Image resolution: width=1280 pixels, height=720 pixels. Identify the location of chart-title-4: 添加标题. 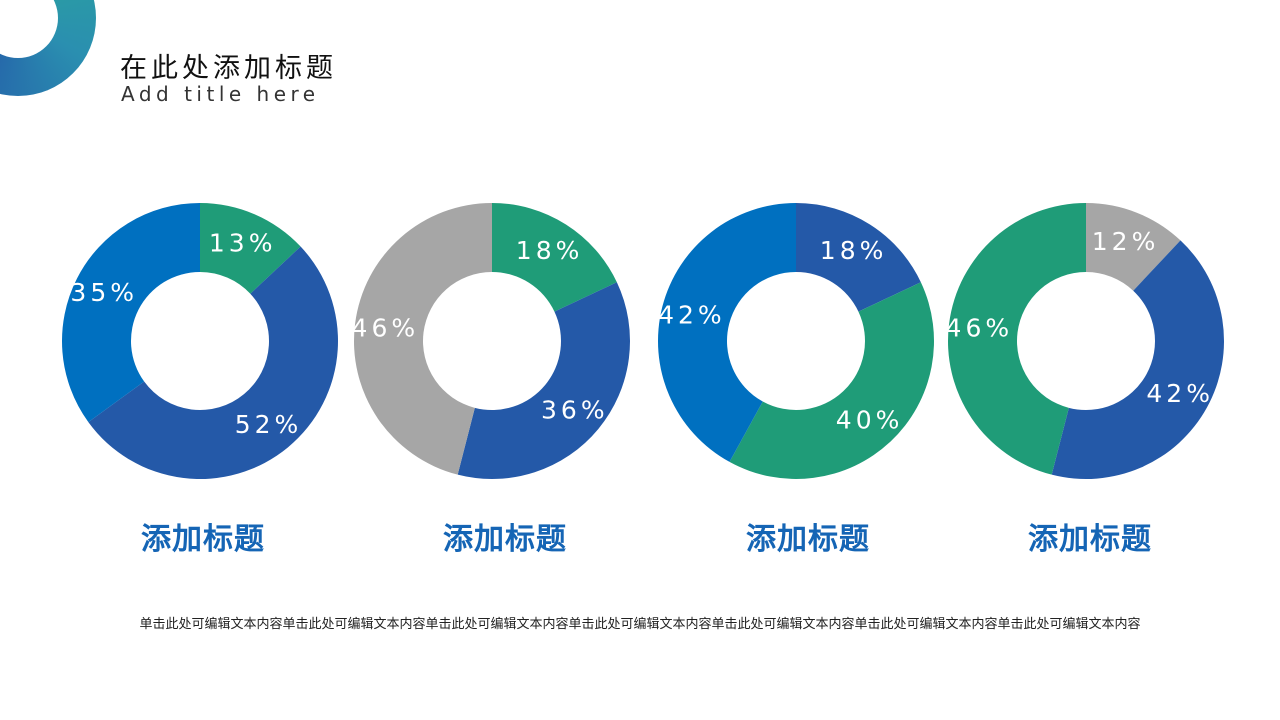
(1090, 539).